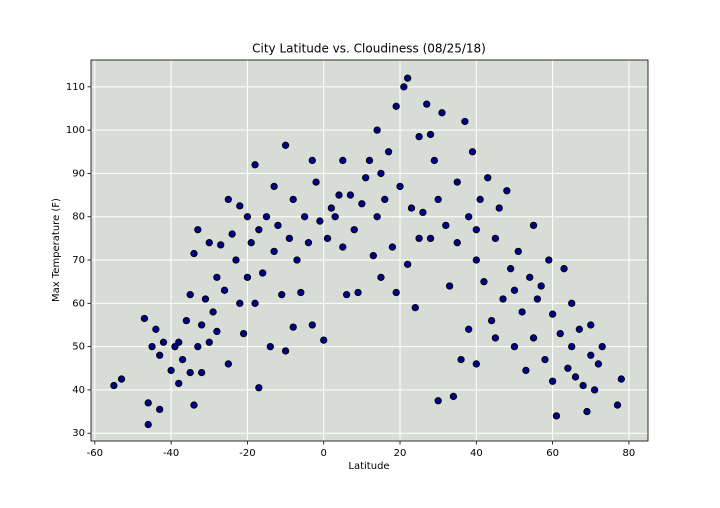 The image size is (720, 508). Describe the element at coordinates (476, 453) in the screenshot. I see `x-tick-label: 40` at that location.